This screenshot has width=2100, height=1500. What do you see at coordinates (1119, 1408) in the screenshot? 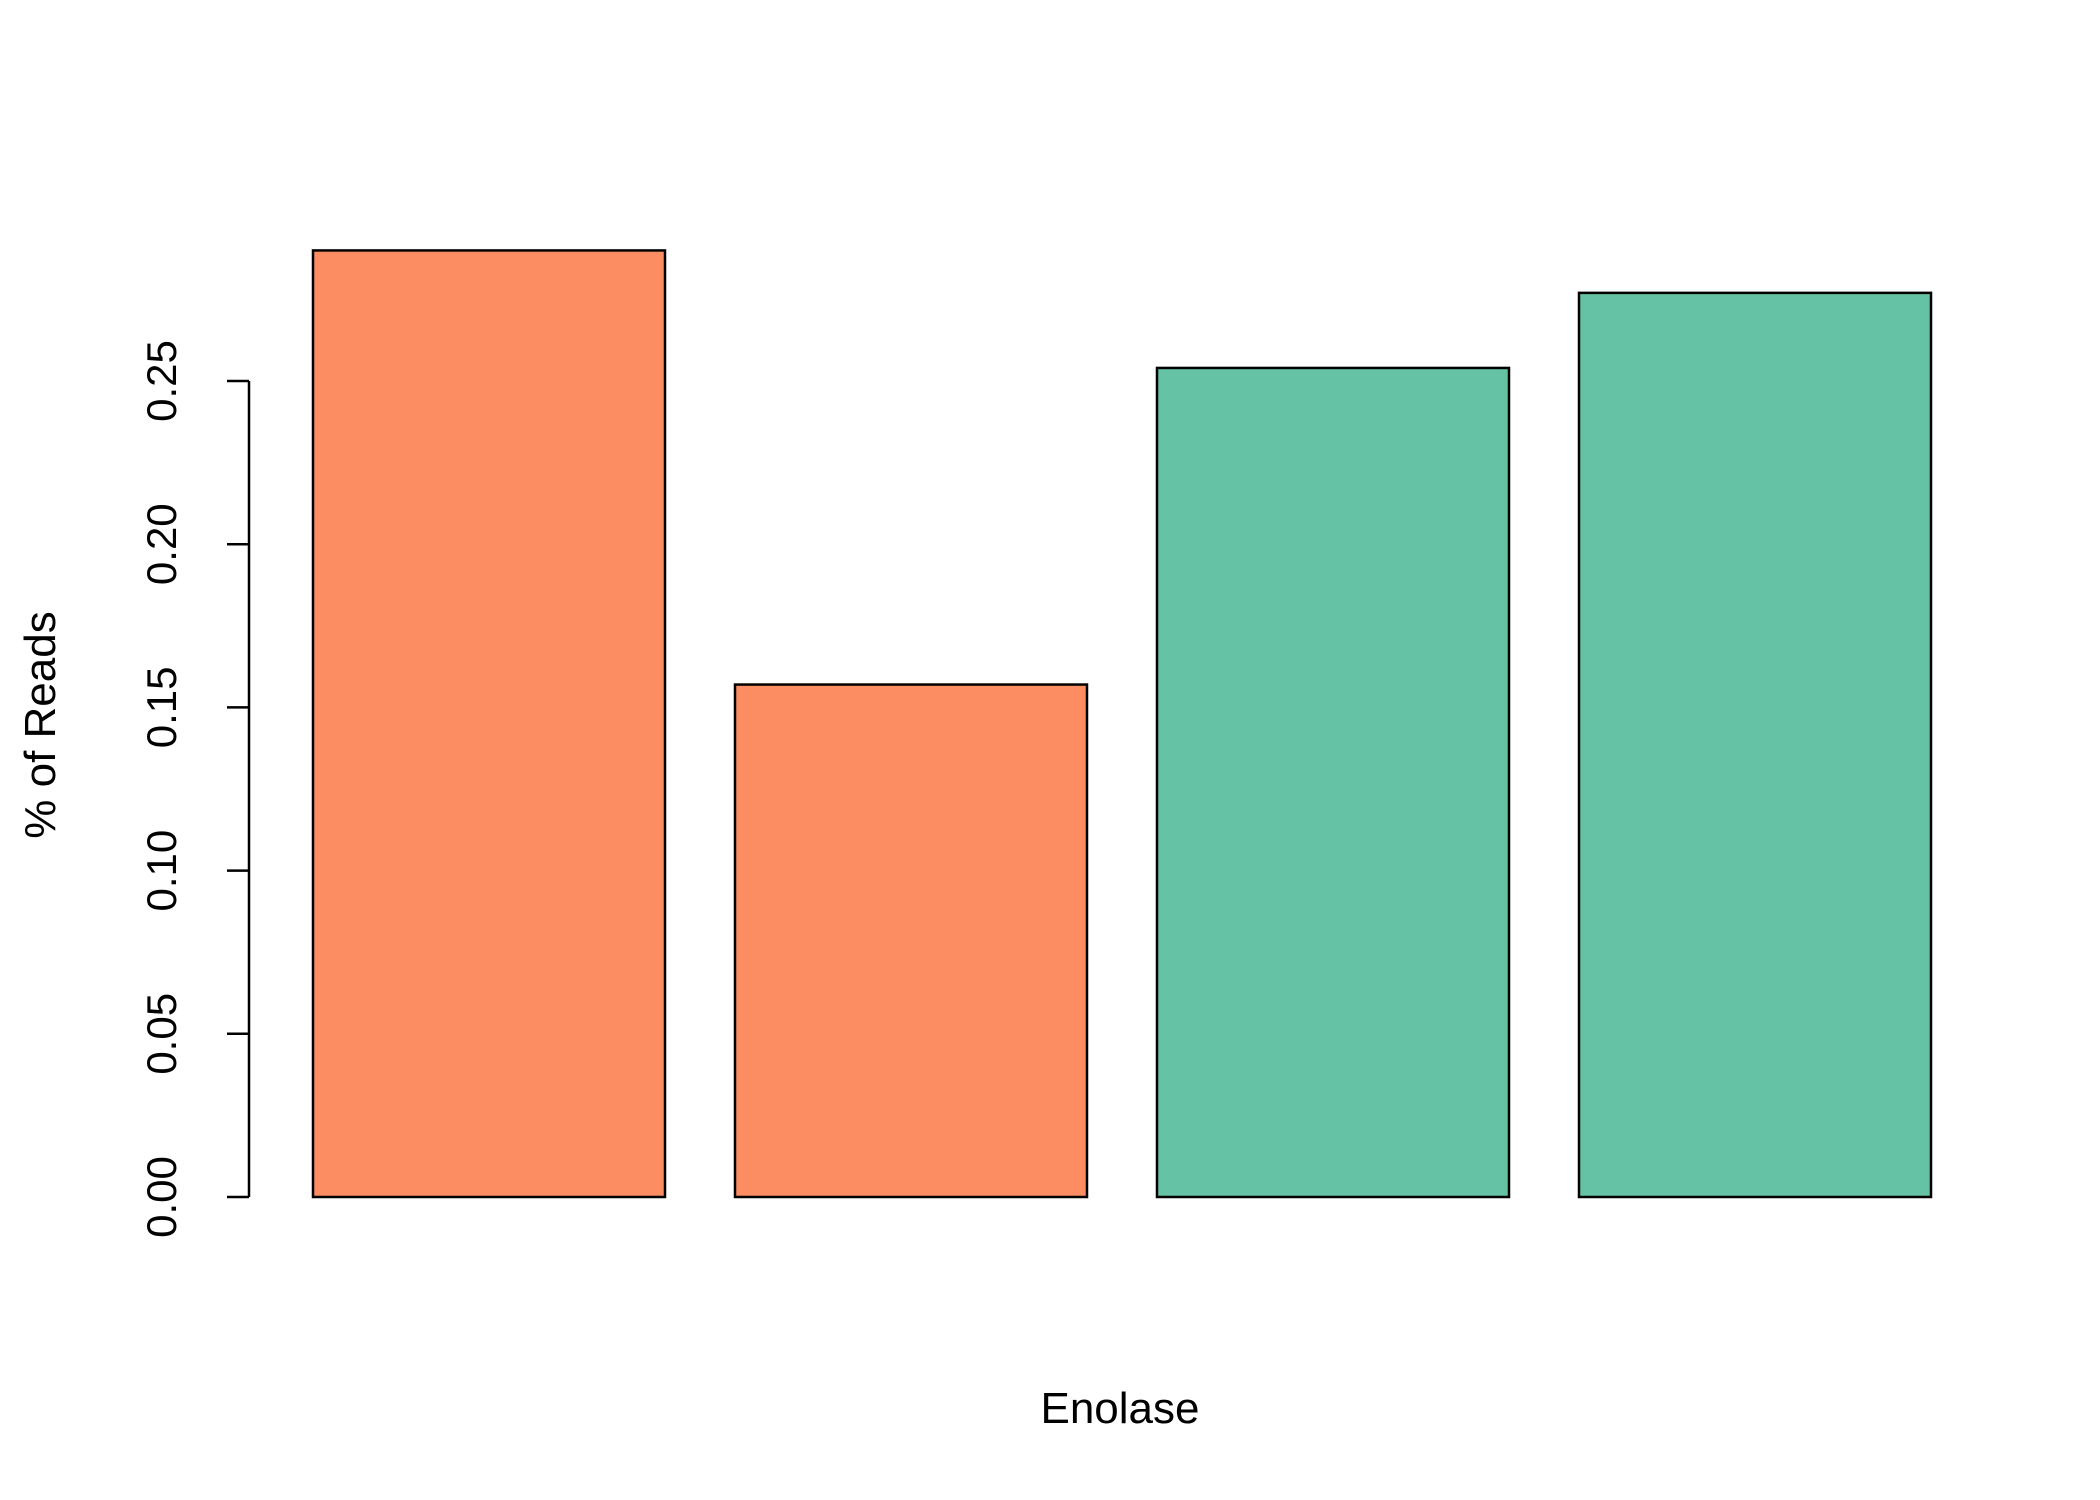
I see `x-axis-label: Enolase` at bounding box center [1119, 1408].